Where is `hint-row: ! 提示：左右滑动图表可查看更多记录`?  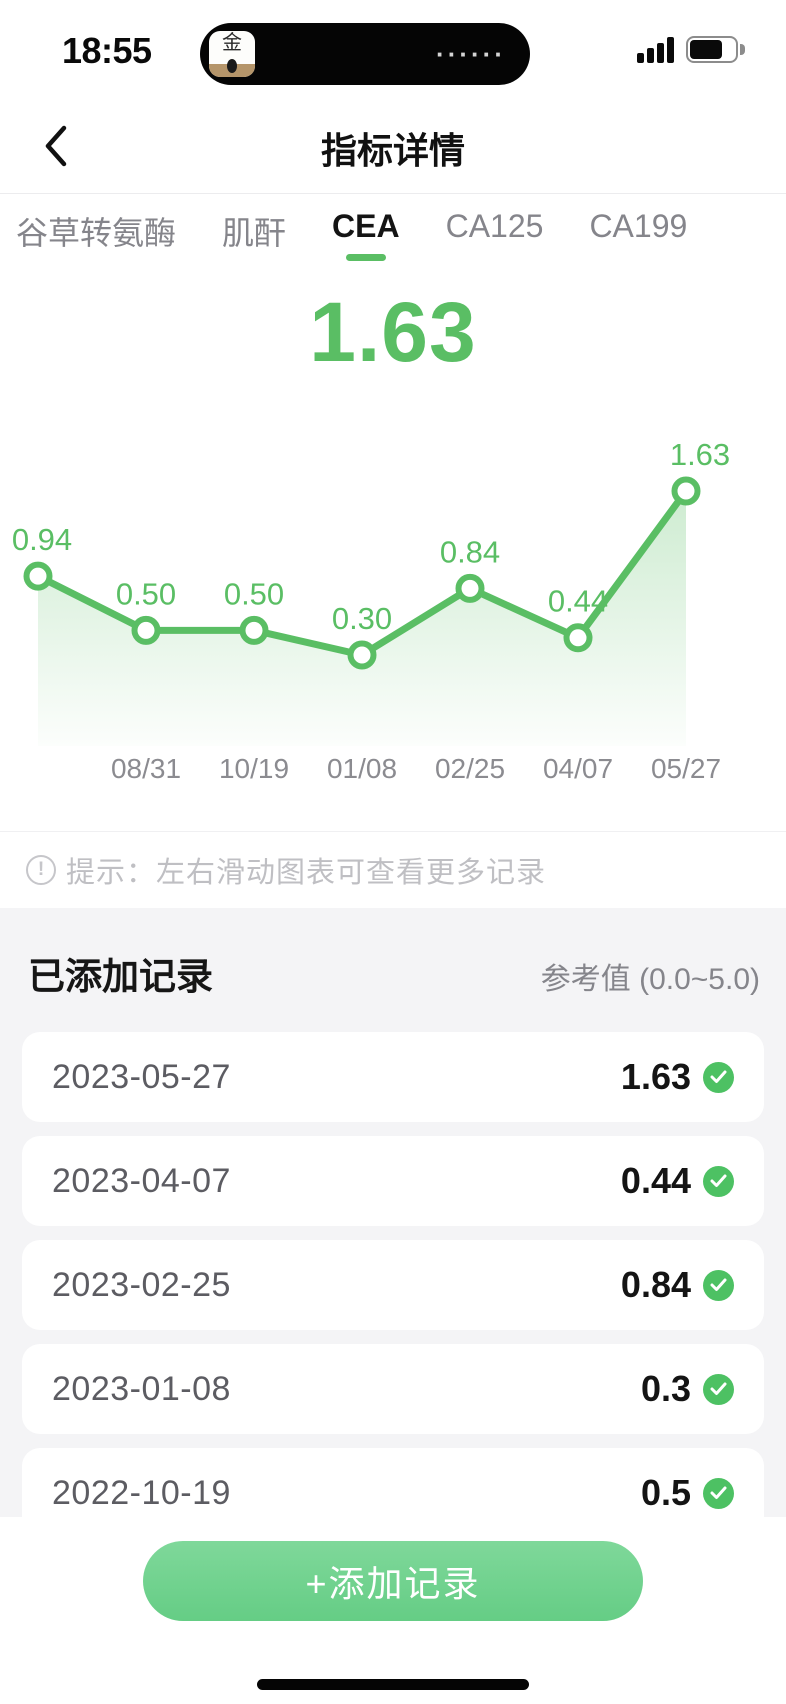
hint-row: ! 提示：左右滑动图表可查看更多记录 is located at coordinates (393, 870).